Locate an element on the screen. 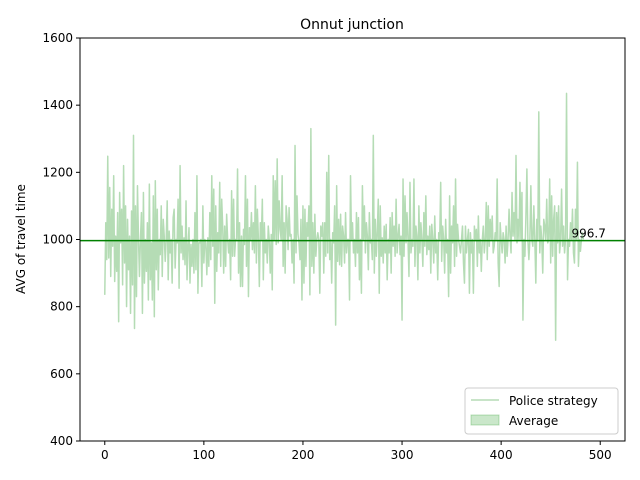  x-tick-label: 500 is located at coordinates (600, 455).